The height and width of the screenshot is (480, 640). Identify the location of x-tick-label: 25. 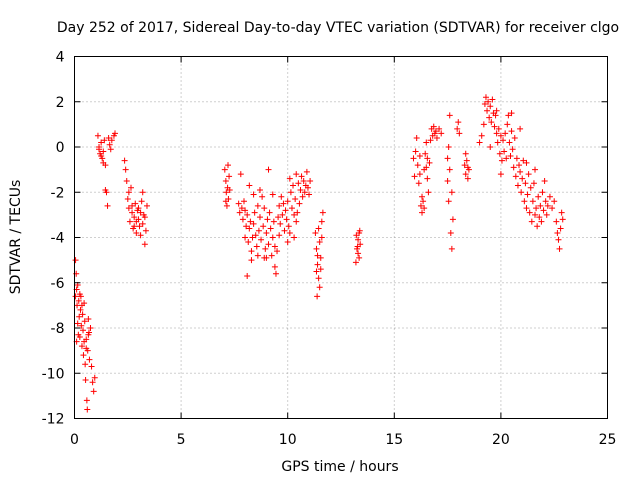
(608, 440).